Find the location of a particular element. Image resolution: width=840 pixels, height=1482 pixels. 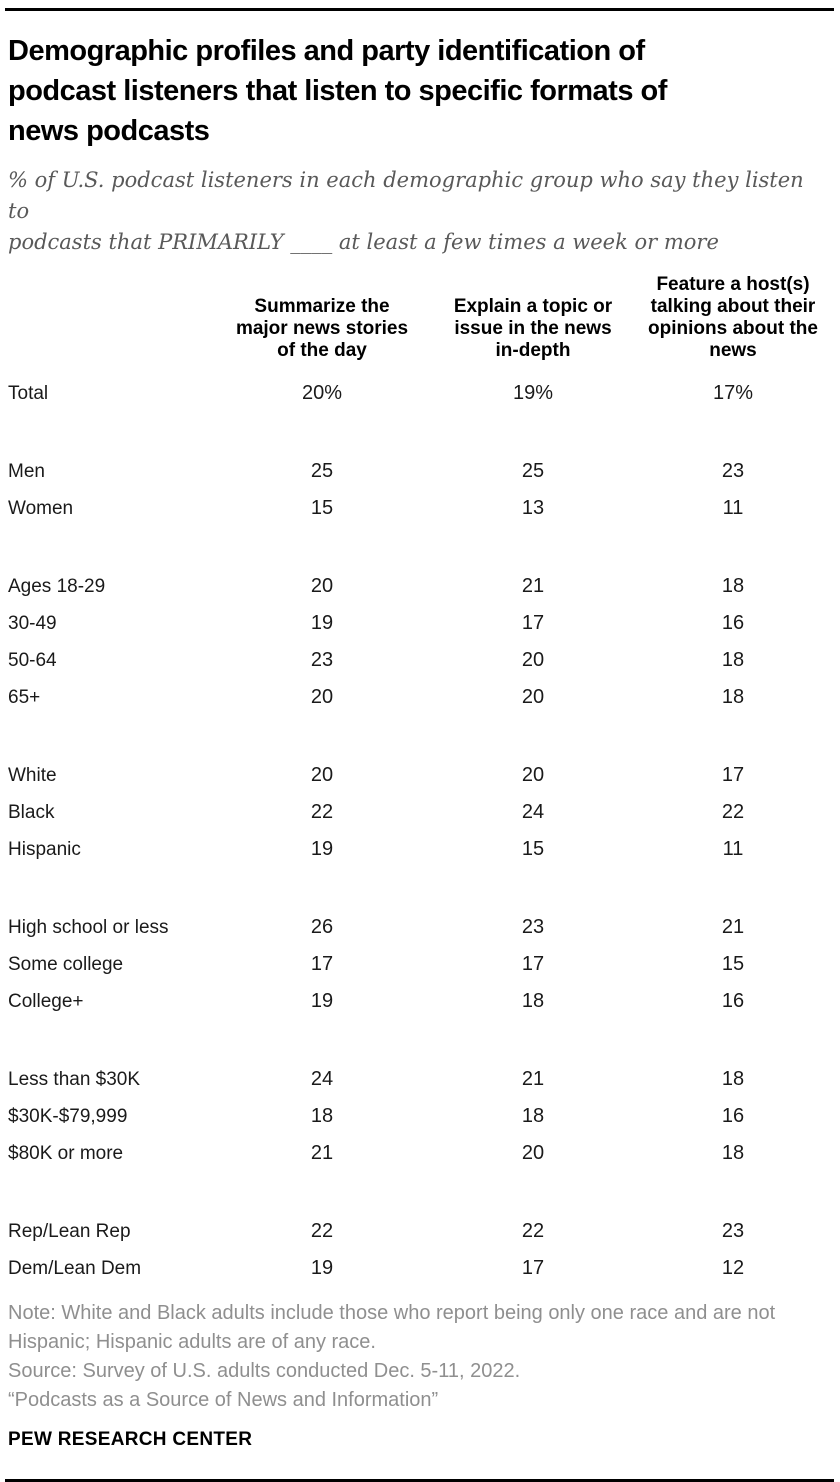

cell-value: 20% is located at coordinates (322, 393).